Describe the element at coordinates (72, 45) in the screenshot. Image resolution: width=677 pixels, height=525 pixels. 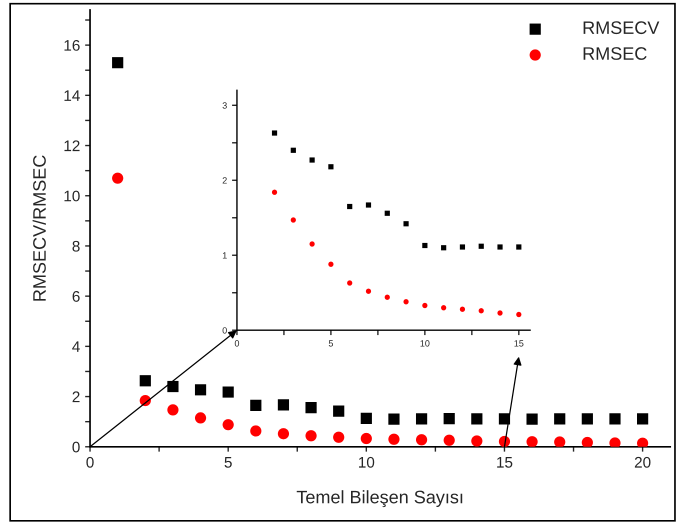
I see `y-tick-label: 16` at that location.